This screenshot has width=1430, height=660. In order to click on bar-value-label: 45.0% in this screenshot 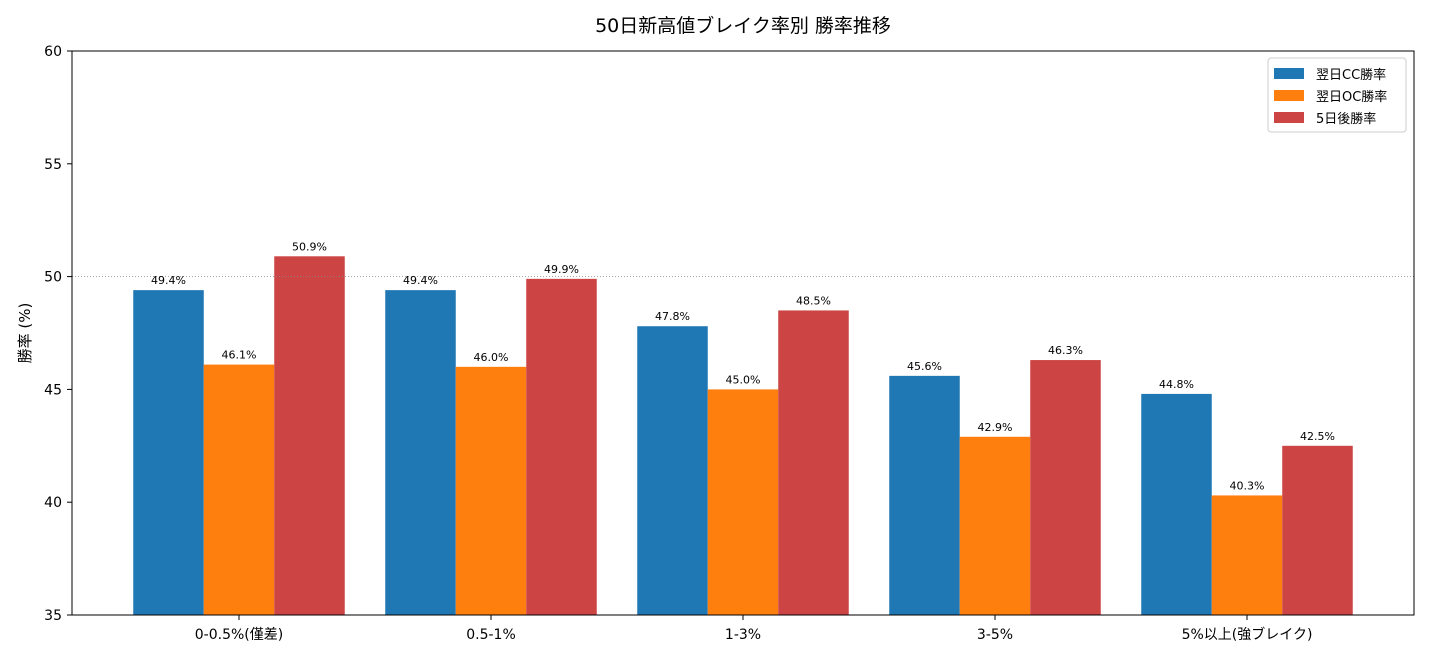, I will do `click(743, 379)`.